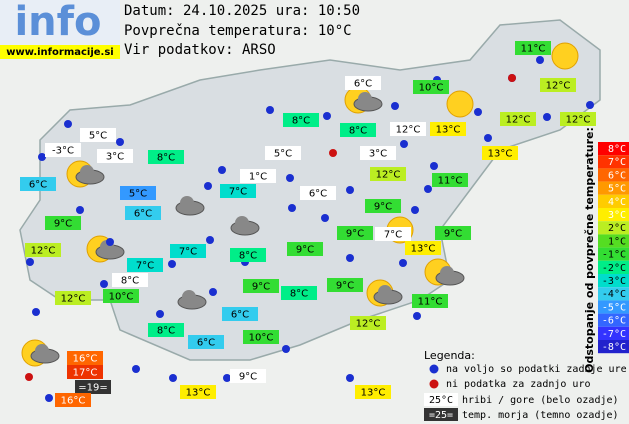  What do you see at coordinates (57, 22) in the screenshot?
I see `logo: info` at bounding box center [57, 22].